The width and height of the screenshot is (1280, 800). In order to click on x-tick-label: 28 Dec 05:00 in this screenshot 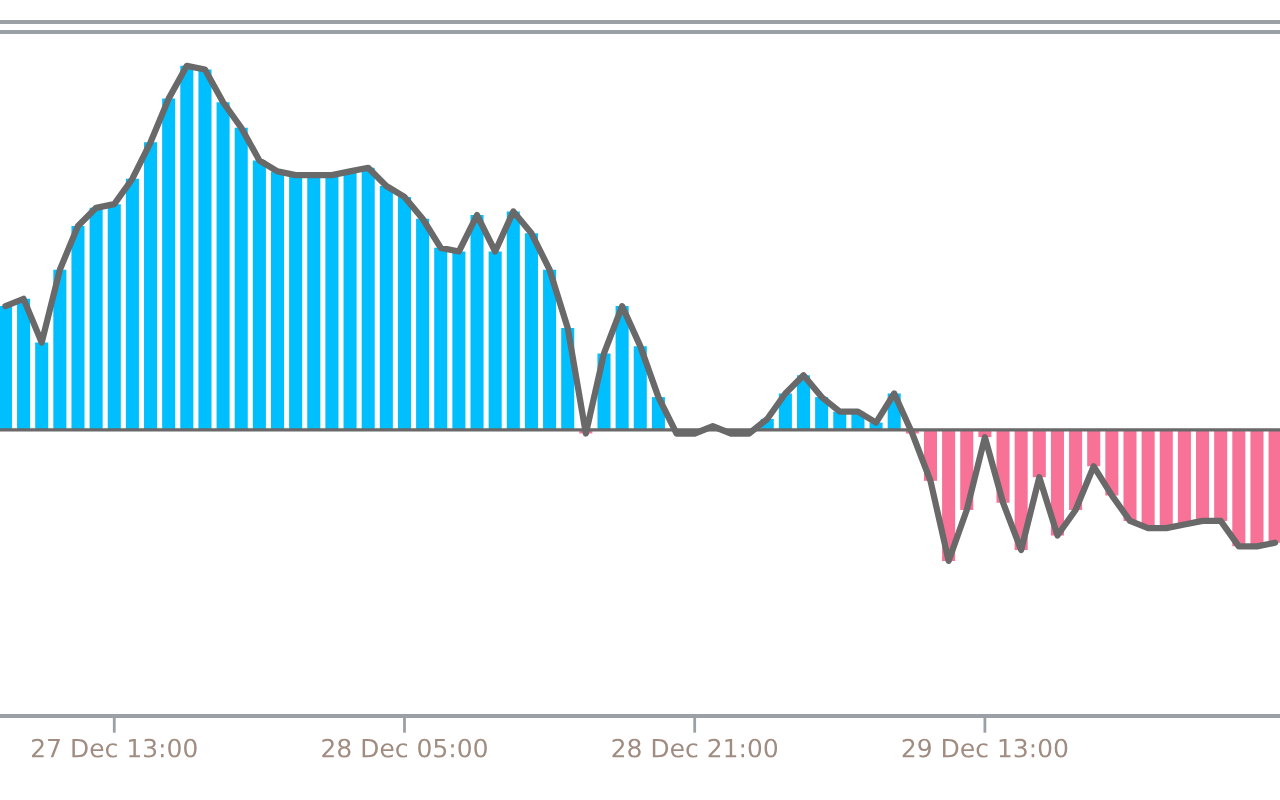, I will do `click(404, 748)`.